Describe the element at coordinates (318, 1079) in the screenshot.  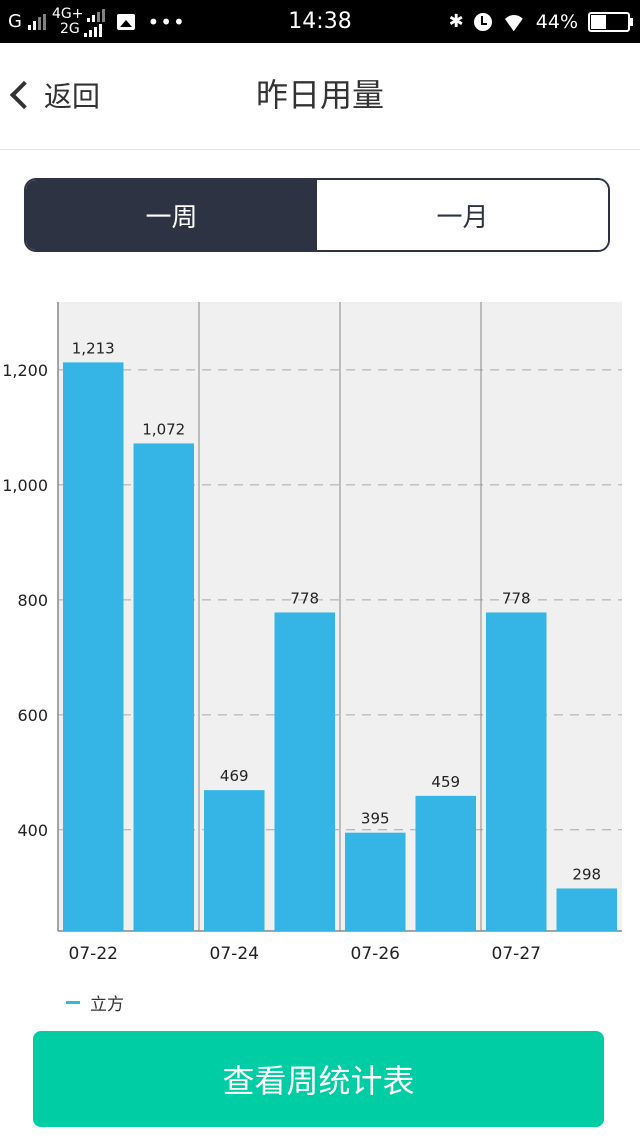
I see `view-weekly-stats-button: 查看周统计表` at that location.